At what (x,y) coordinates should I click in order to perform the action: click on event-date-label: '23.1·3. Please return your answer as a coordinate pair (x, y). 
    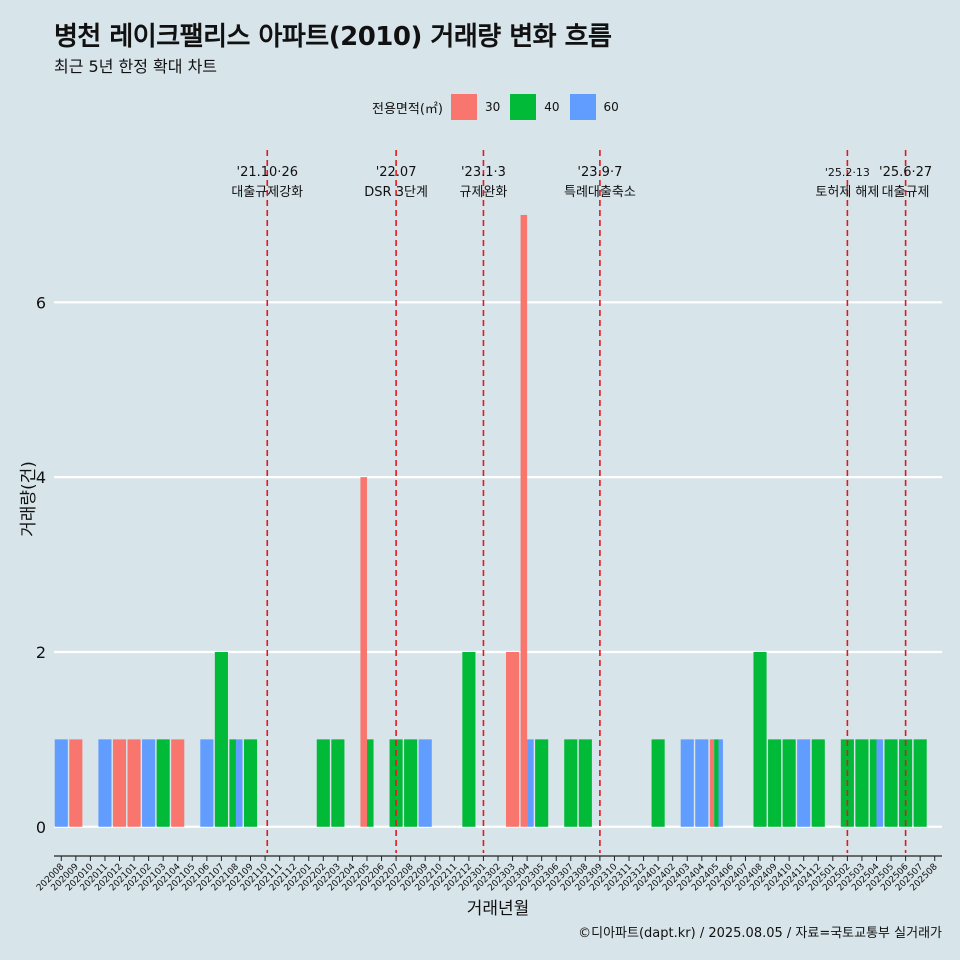
    Looking at the image, I should click on (483, 172).